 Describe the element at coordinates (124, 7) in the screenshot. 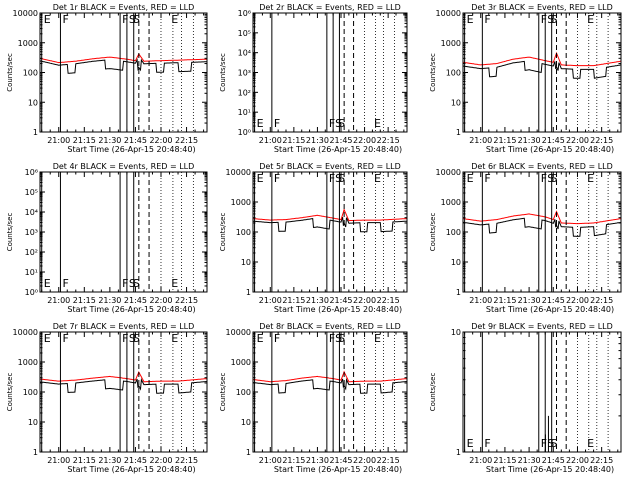

I see `panel-title: Det 1r BLACK = Events, RED = LLD` at that location.